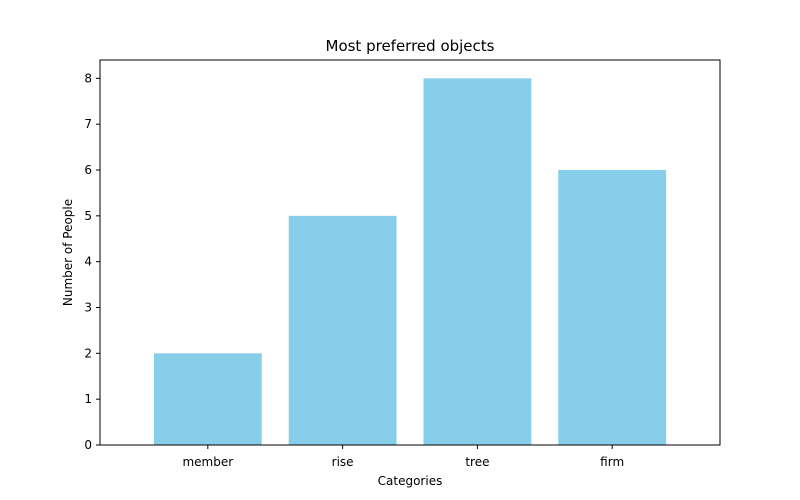  Describe the element at coordinates (88, 308) in the screenshot. I see `y-tick-label-3: 3` at that location.